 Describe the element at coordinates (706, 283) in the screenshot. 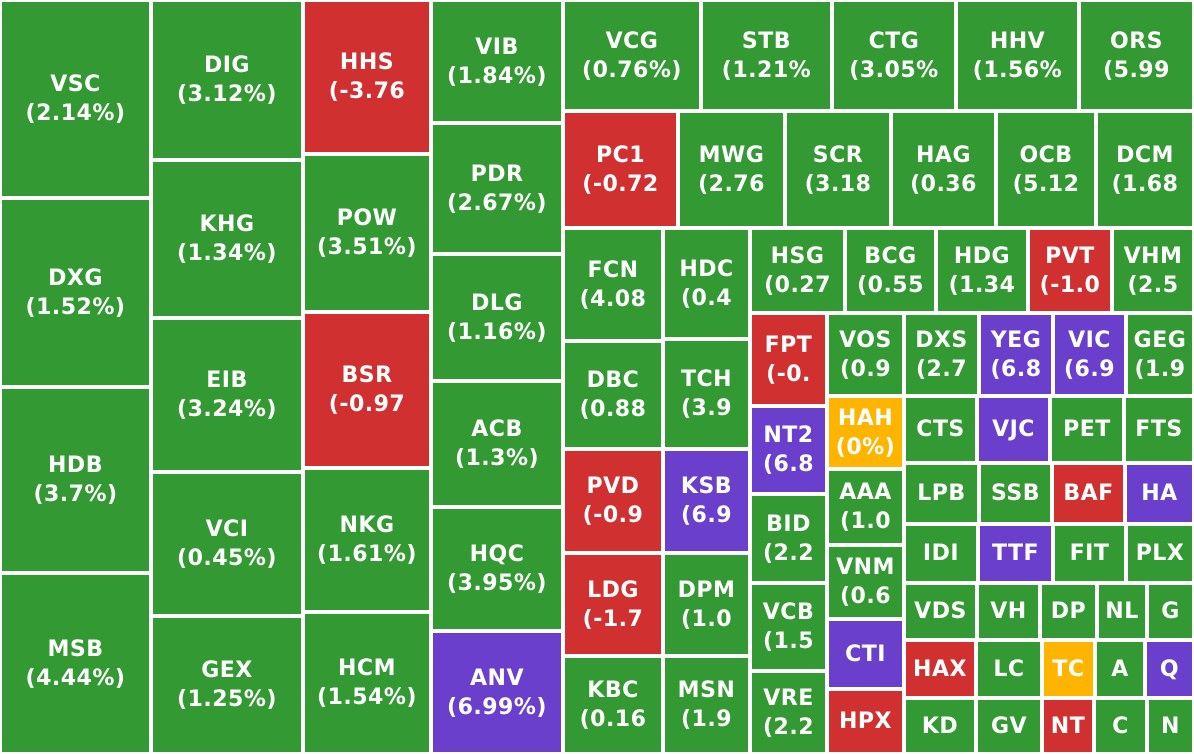

I see `treemap-tile-hdc: HDC (0.4` at that location.